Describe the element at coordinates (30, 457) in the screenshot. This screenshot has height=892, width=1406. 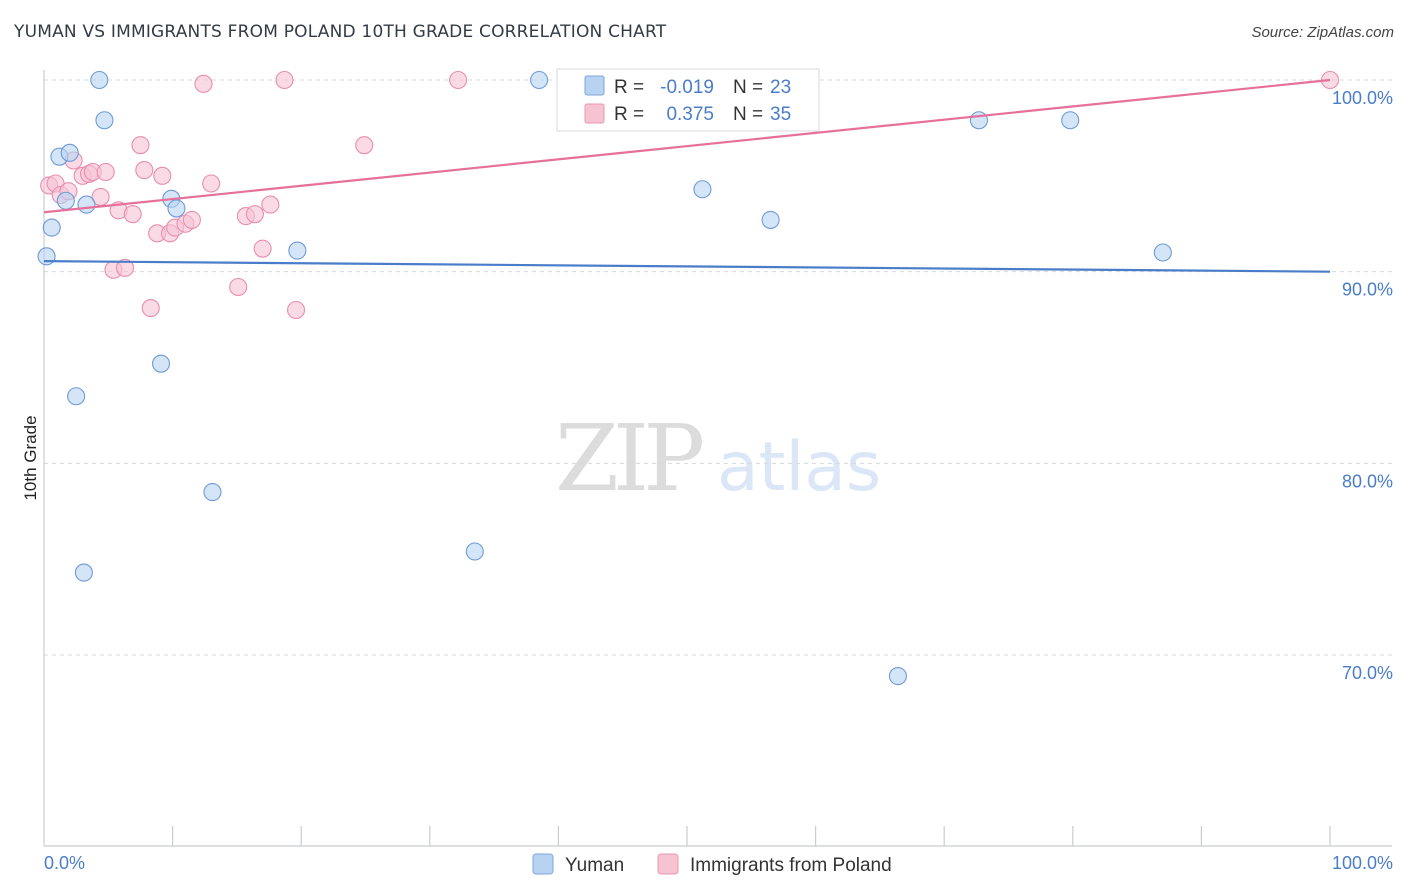
I see `y-axis-label: 10th Grade` at that location.